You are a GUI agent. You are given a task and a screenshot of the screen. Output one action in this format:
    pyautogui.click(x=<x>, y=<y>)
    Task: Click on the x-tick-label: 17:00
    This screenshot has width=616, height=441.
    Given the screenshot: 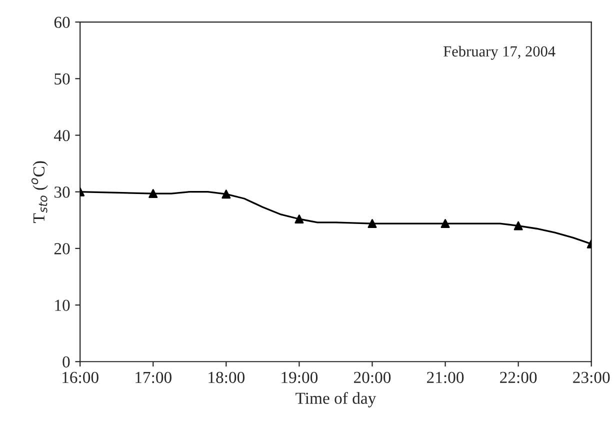 What is the action you would take?
    pyautogui.click(x=154, y=378)
    